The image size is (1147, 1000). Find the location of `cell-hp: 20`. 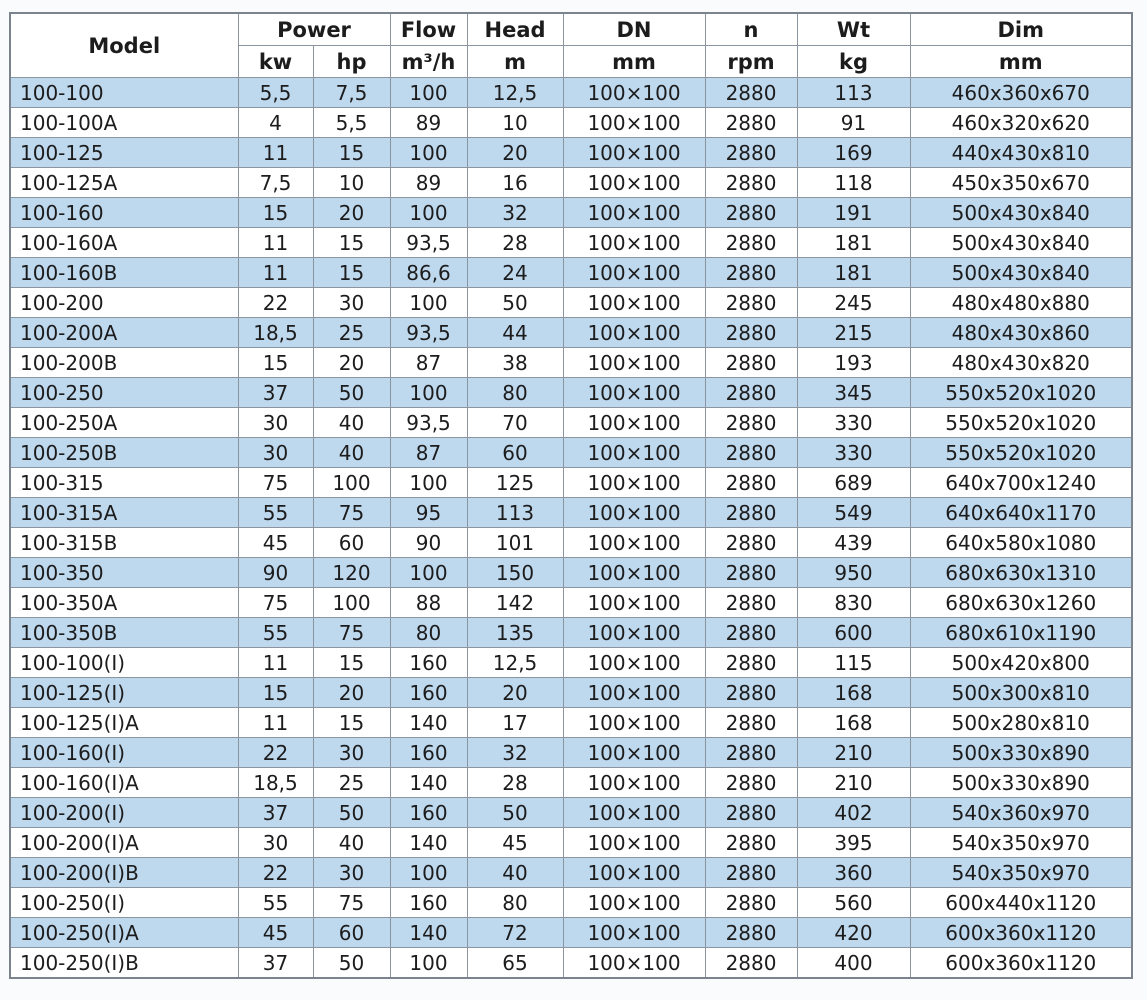

cell-hp: 20 is located at coordinates (351, 212).